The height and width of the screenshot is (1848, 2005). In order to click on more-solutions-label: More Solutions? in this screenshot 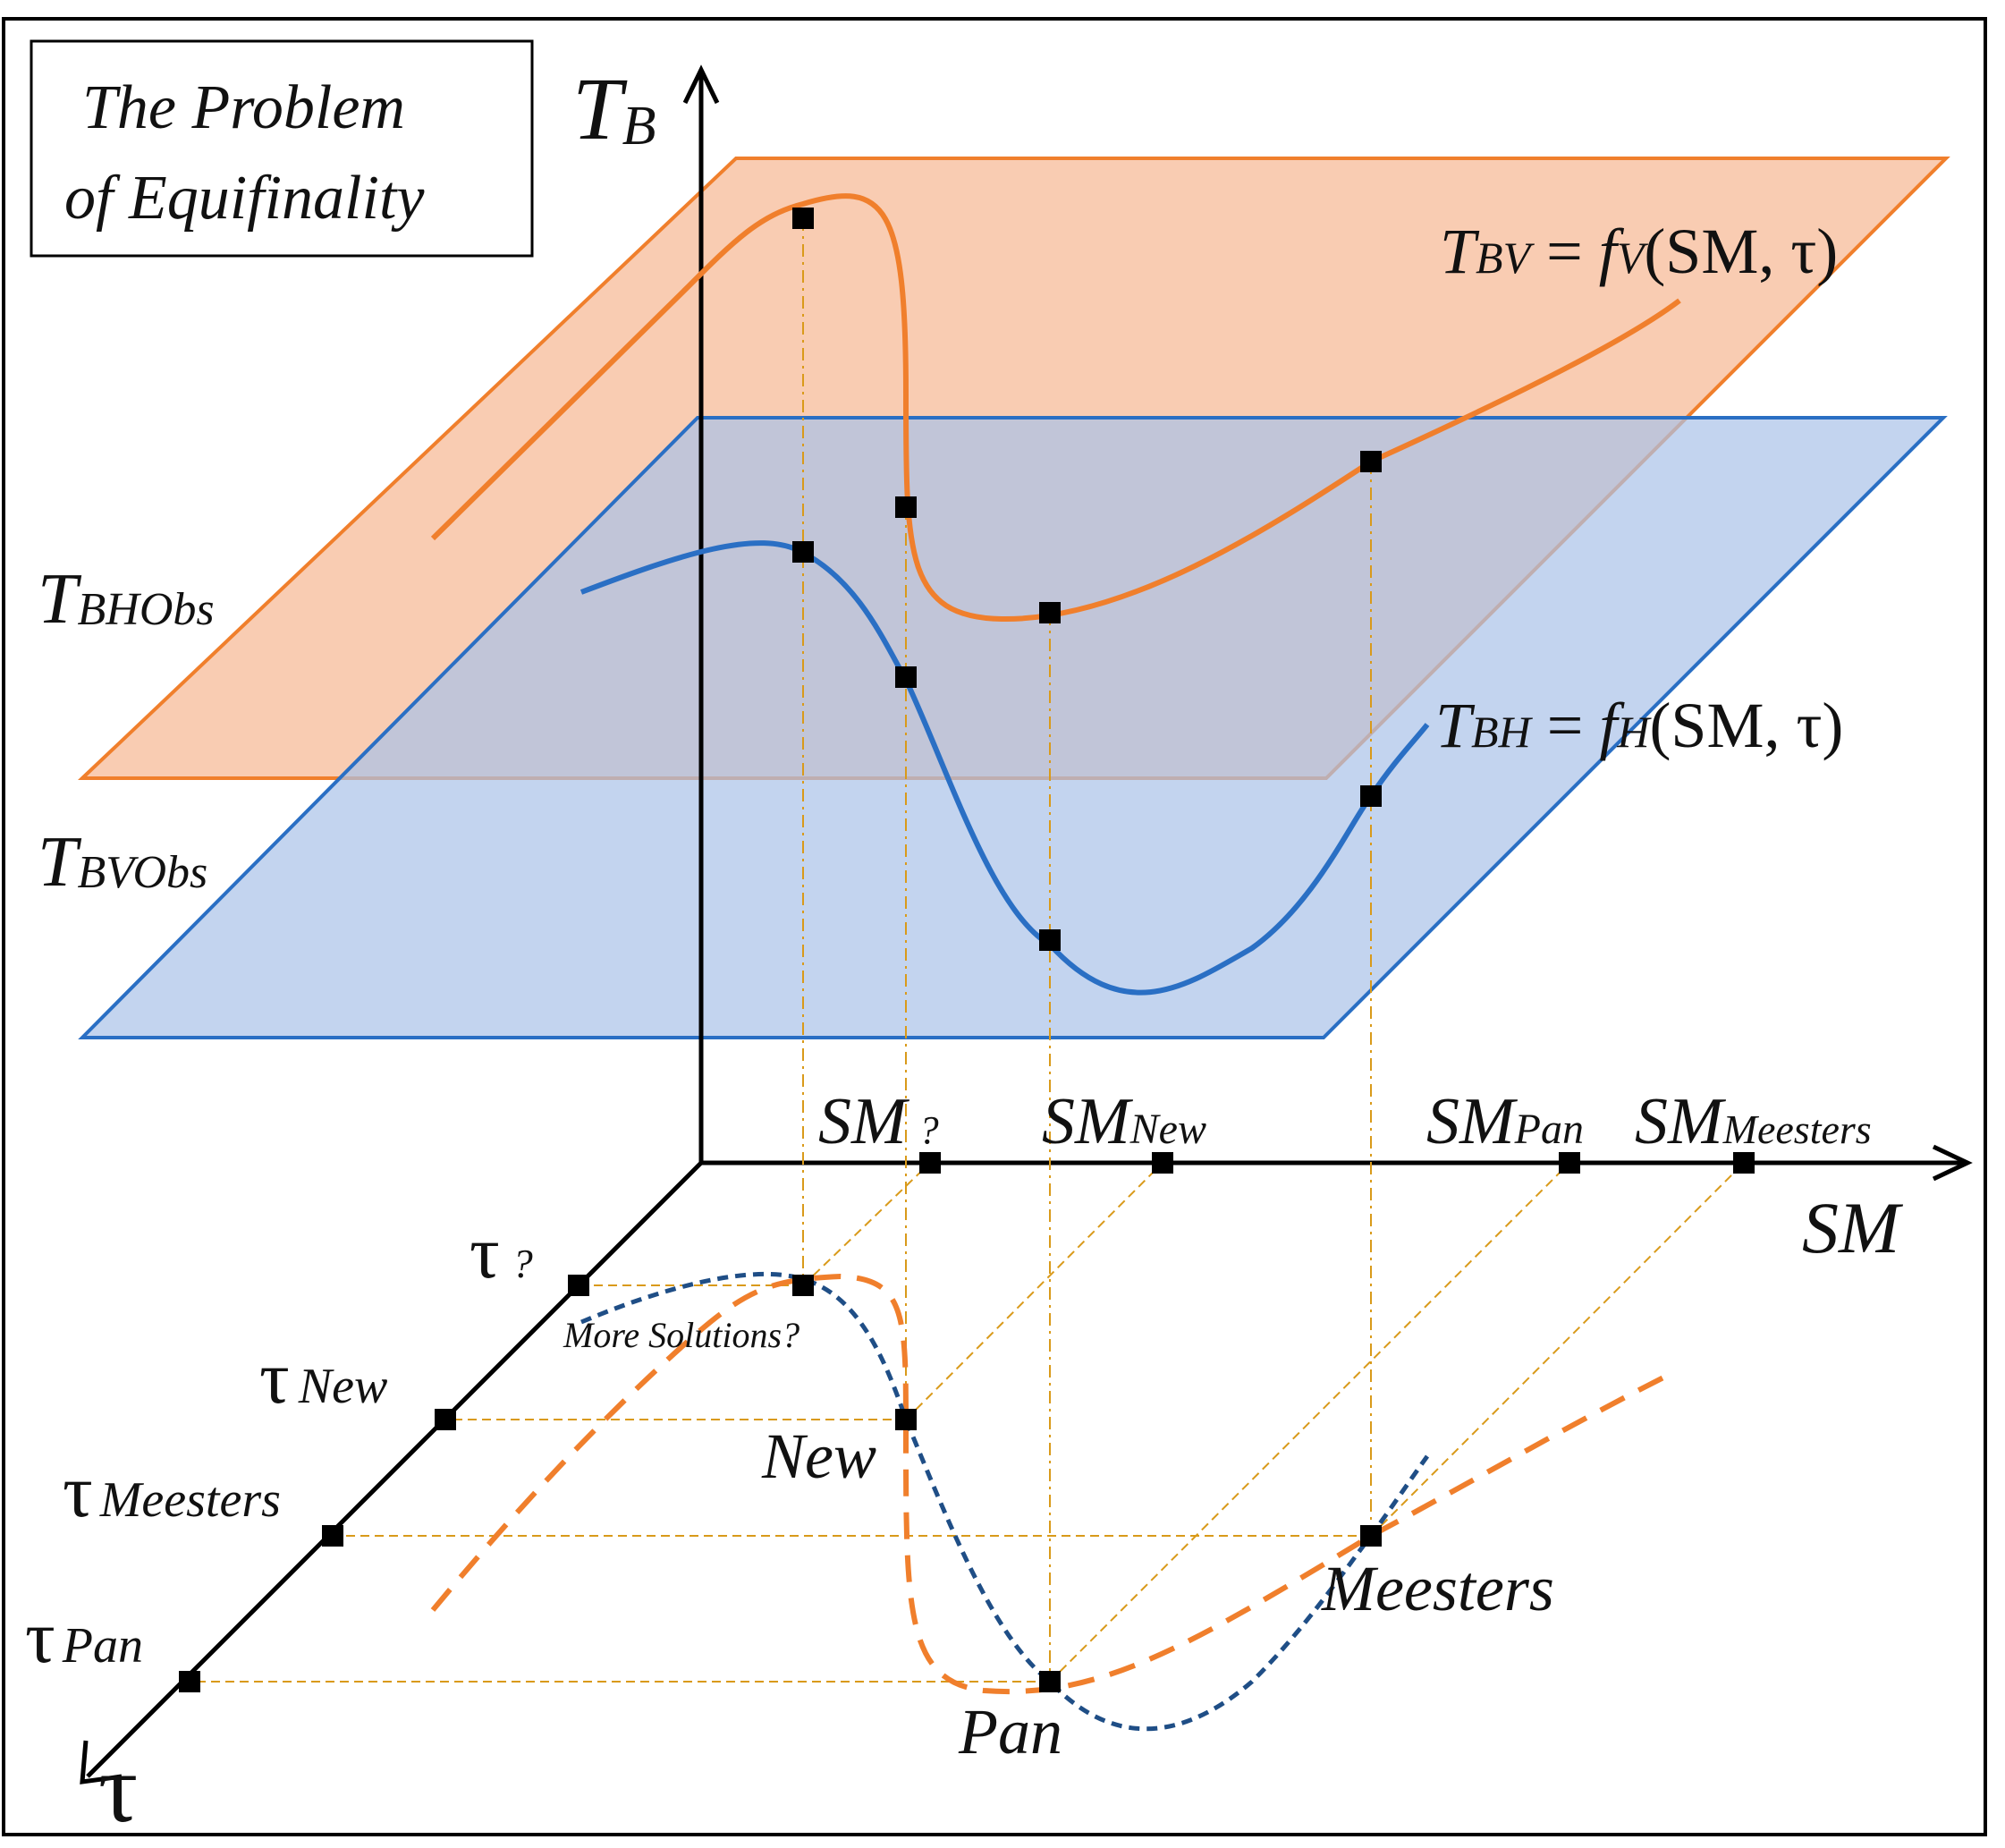, I will do `click(681, 1335)`.